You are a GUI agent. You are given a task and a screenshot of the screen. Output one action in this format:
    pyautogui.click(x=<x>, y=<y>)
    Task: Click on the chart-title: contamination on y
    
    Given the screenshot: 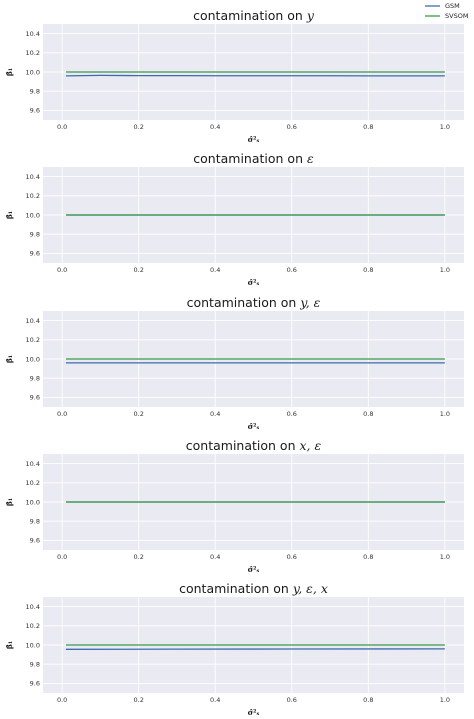 What is the action you would take?
    pyautogui.click(x=254, y=15)
    